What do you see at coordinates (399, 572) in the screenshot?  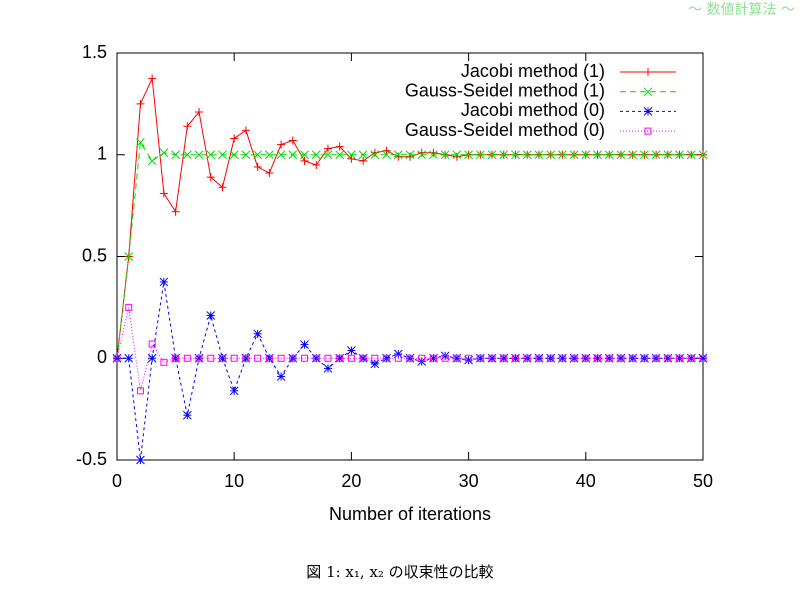 I see `caption: 図 1: x₁, x₂ の収束性の比較` at bounding box center [399, 572].